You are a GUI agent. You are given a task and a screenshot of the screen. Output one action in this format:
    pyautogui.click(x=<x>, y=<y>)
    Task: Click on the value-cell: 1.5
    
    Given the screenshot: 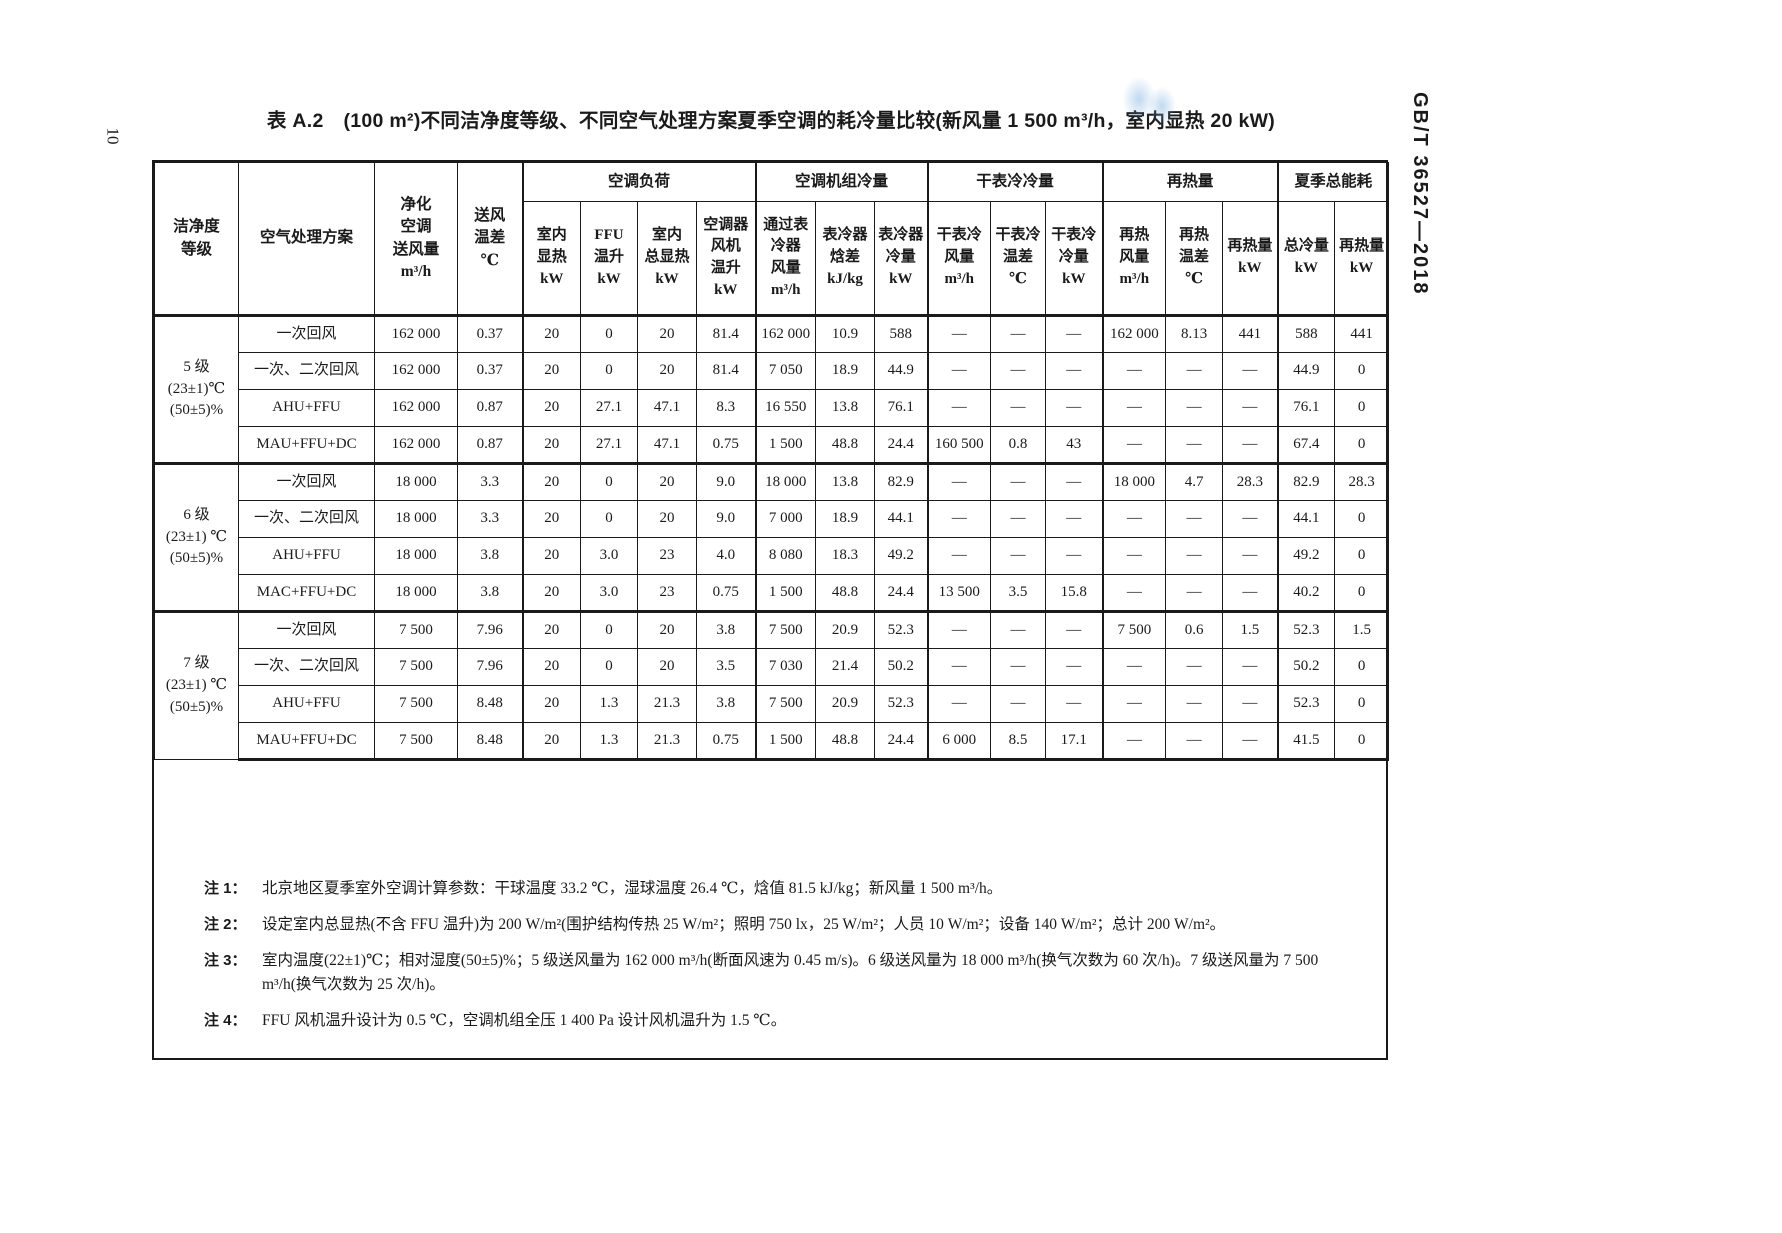 What is the action you would take?
    pyautogui.click(x=1250, y=629)
    